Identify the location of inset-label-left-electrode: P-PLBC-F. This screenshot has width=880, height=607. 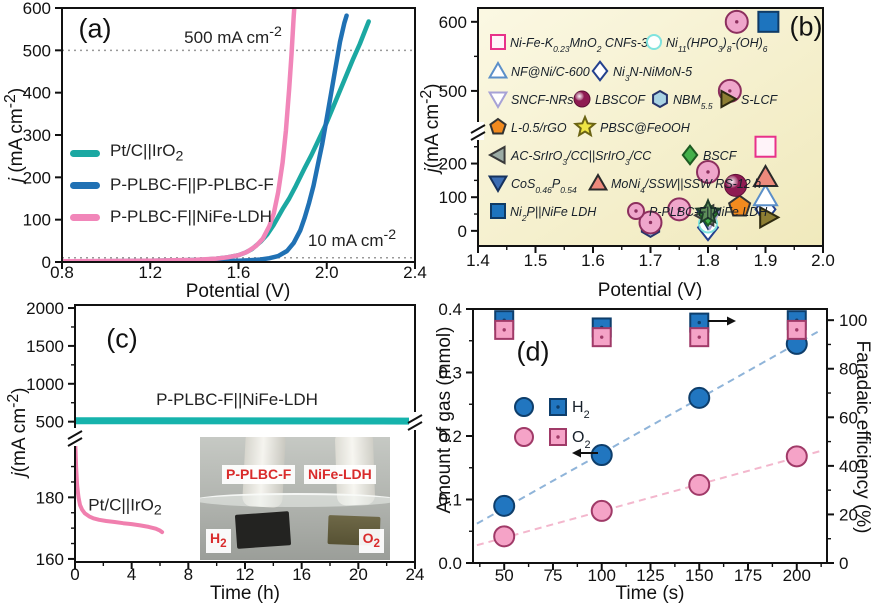
(259, 475).